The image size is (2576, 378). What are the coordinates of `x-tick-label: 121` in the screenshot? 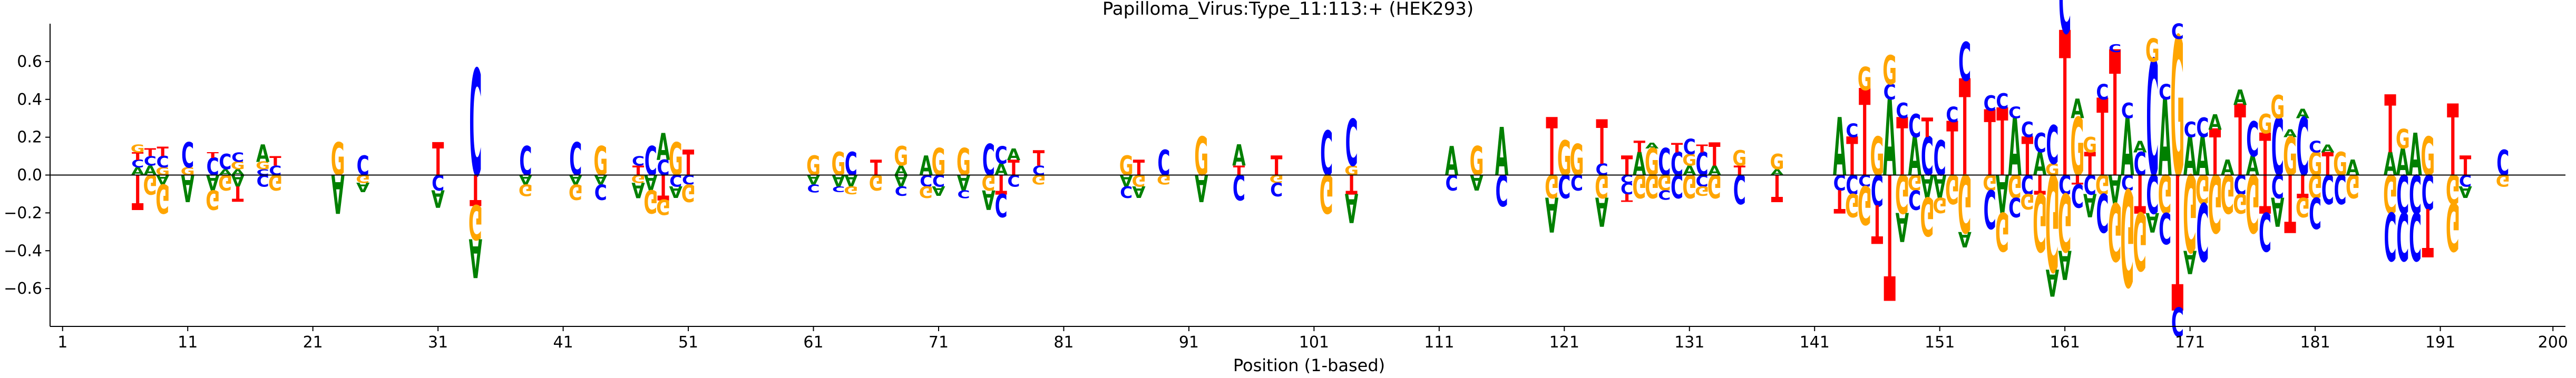 It's located at (1564, 343).